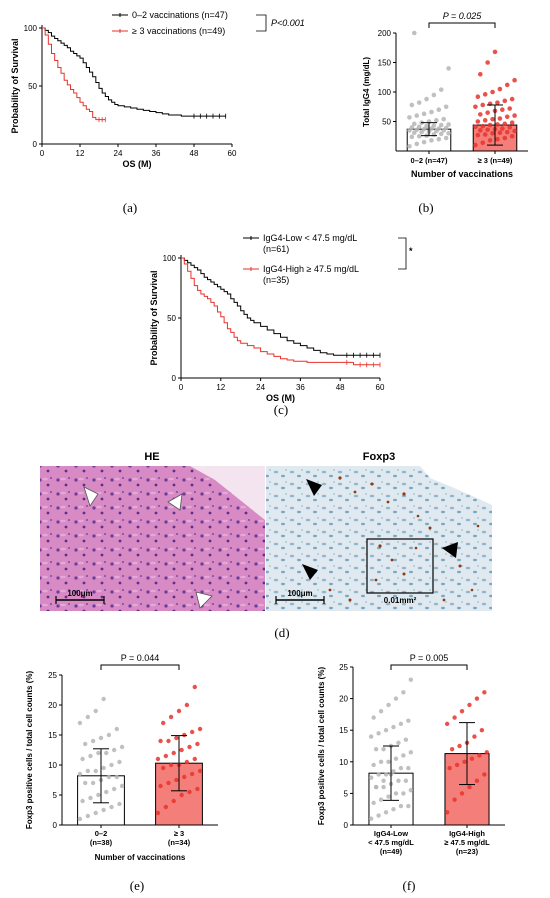  I want to click on category-label: 0–2 (n=47), so click(429, 160).